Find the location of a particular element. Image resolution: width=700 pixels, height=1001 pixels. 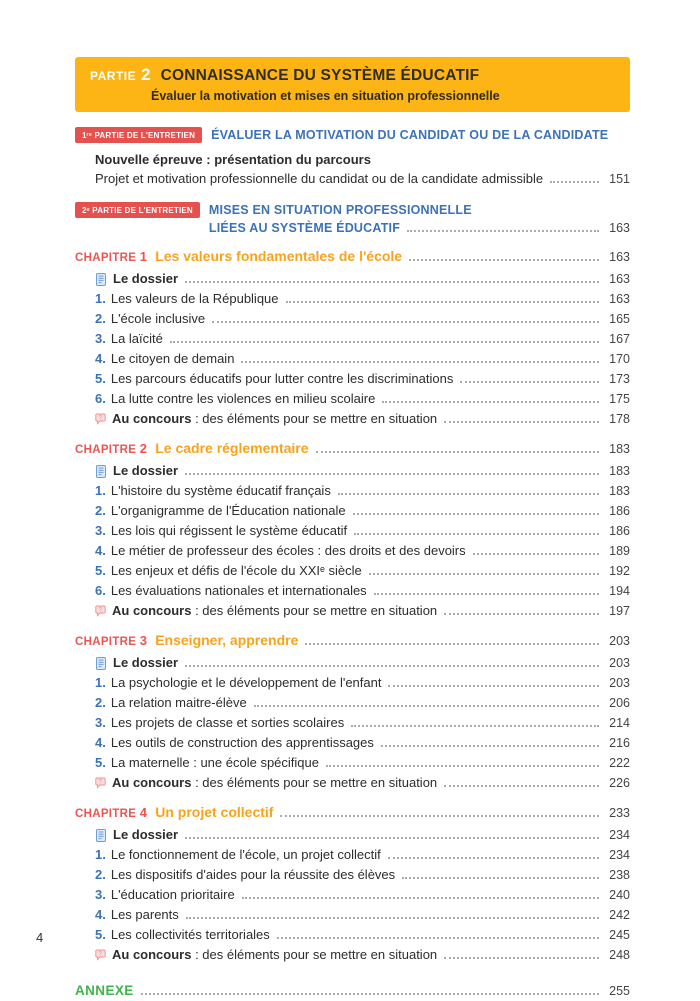

page-number: 186 is located at coordinates (619, 511).